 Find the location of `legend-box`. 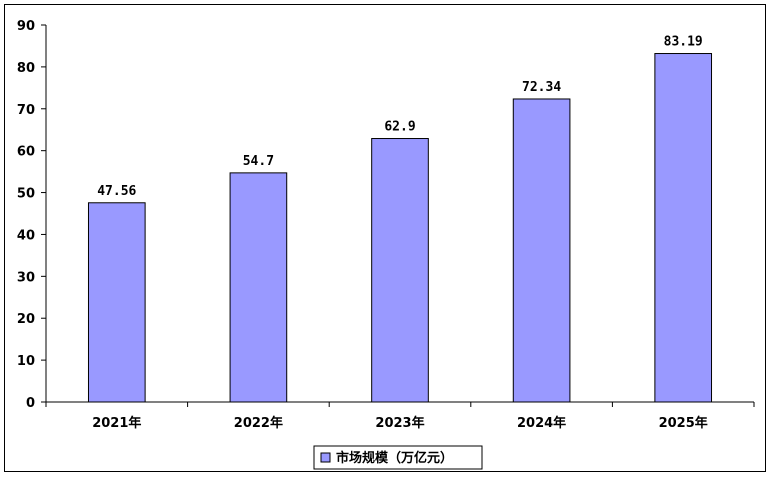

legend-box is located at coordinates (398, 457).